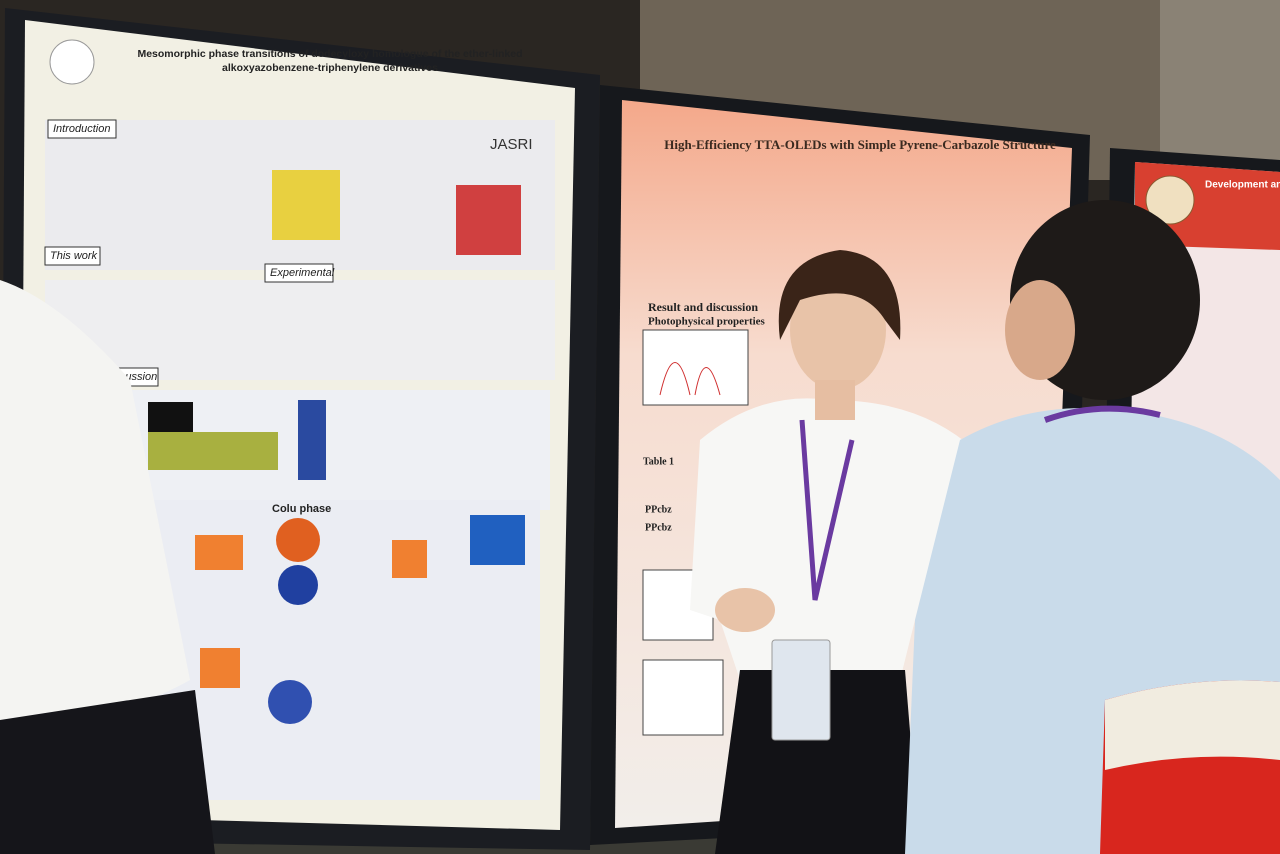 This screenshot has width=1280, height=854. I want to click on section-heading: This work, so click(74, 256).